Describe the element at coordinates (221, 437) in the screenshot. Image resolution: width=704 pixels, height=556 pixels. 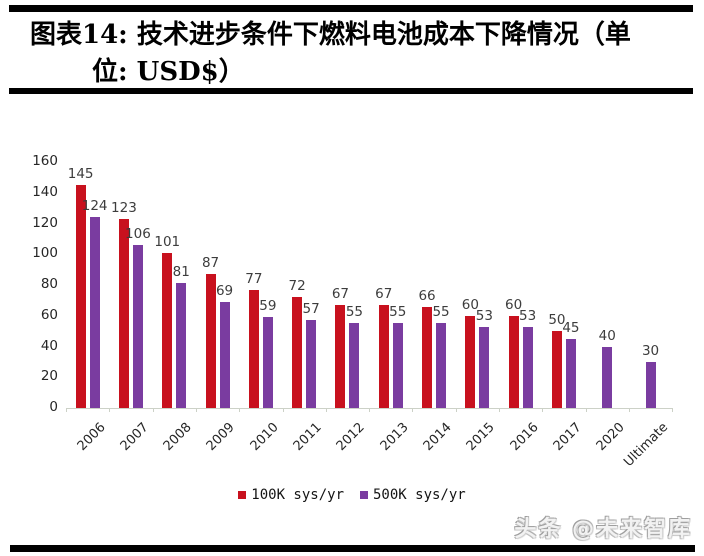
I see `x-axis-category-label: 2009` at that location.